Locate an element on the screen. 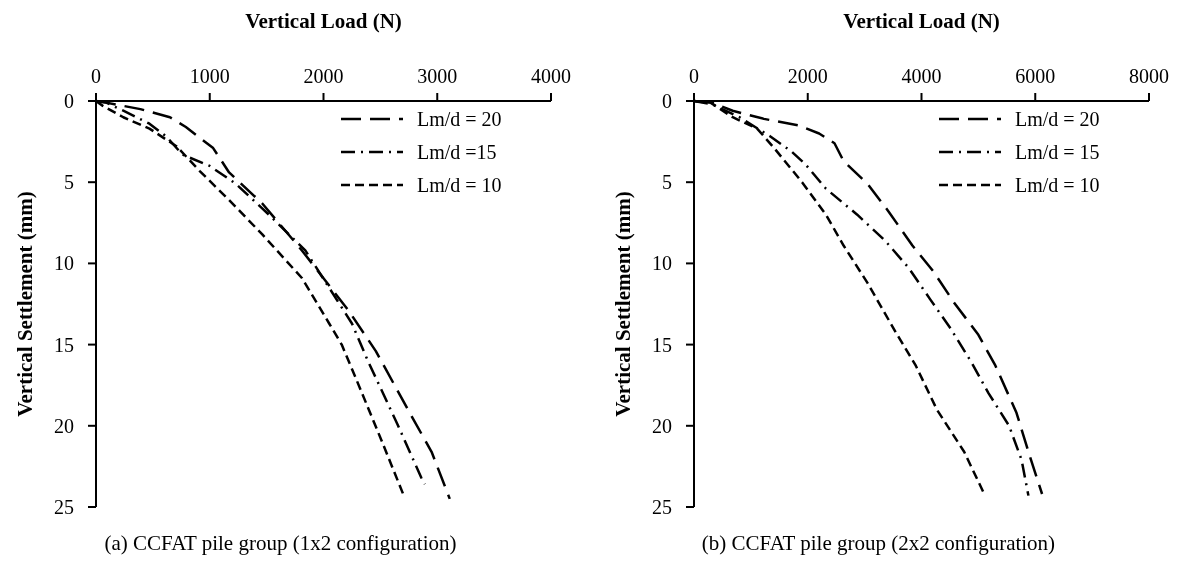 This screenshot has width=1178, height=562. legend-label: Lm/d =15 is located at coordinates (457, 152).